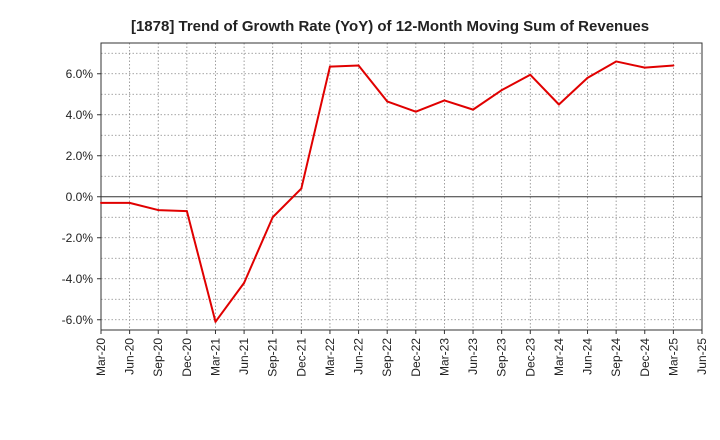 Image resolution: width=720 pixels, height=440 pixels. I want to click on x-tick-label: Sep-21, so click(273, 357).